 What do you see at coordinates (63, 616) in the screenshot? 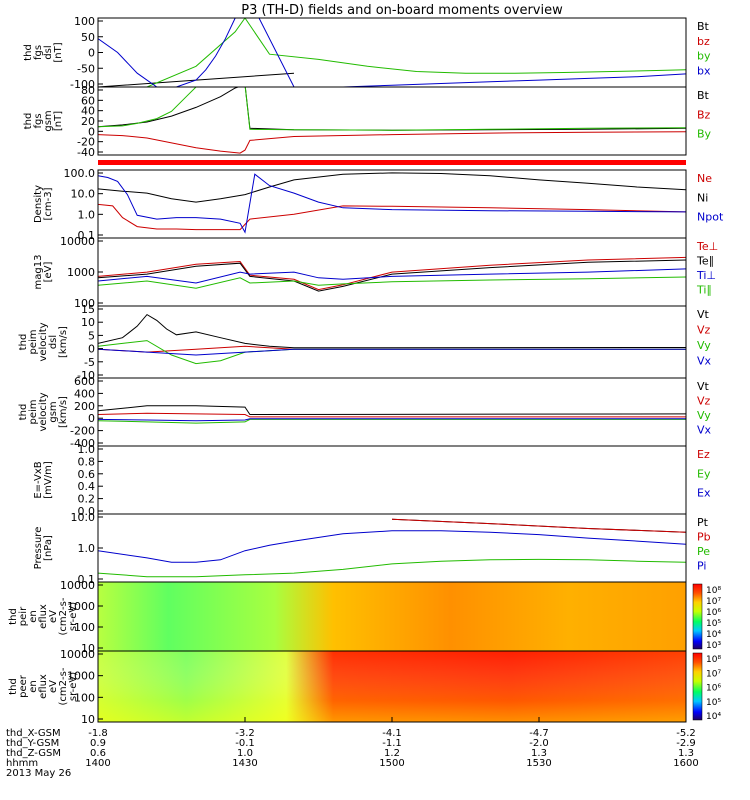
I see `y-axis-label-line: (cm2-s-` at bounding box center [63, 616].